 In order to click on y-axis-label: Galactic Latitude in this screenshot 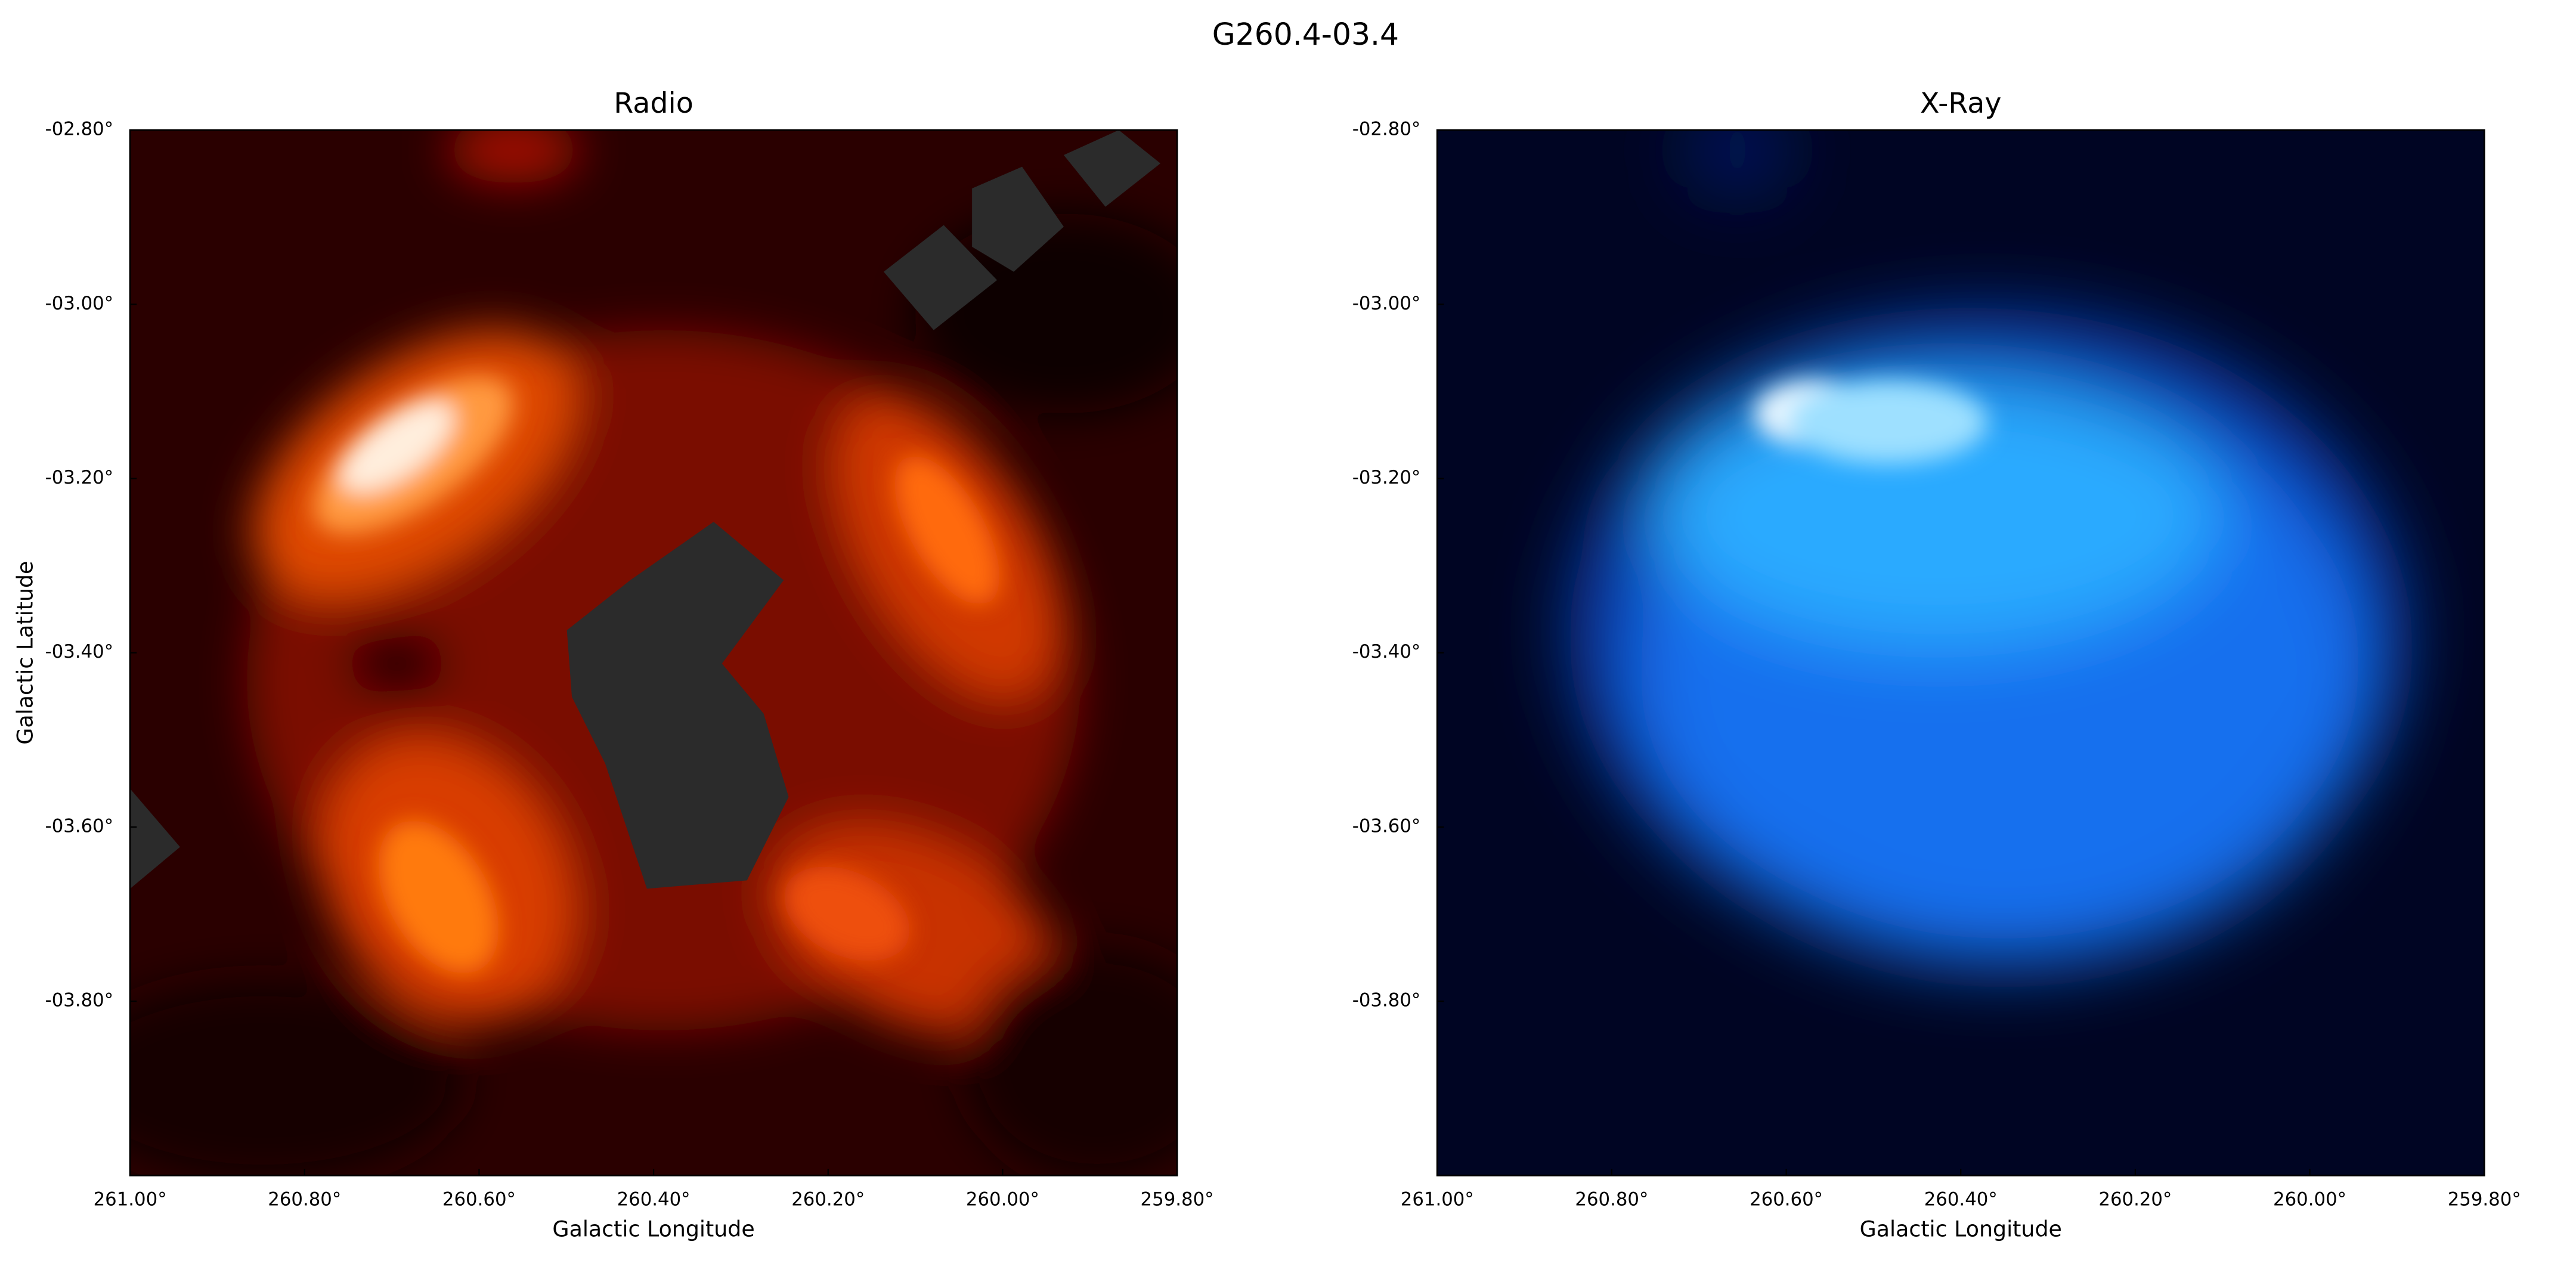, I will do `click(25, 653)`.